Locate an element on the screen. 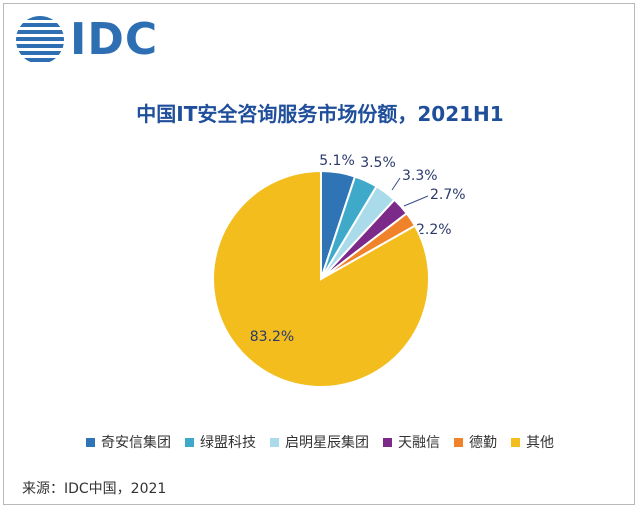 The height and width of the screenshot is (510, 640). legend-item: 天融信 is located at coordinates (411, 442).